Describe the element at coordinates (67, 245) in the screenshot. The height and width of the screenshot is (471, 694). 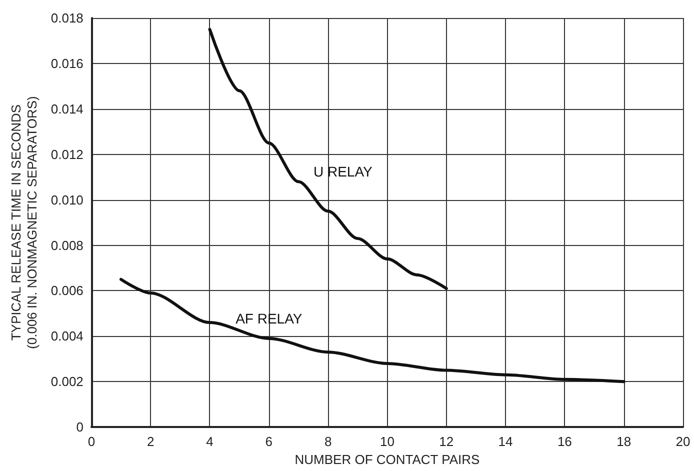
I see `y-tick-label: 0.008` at that location.